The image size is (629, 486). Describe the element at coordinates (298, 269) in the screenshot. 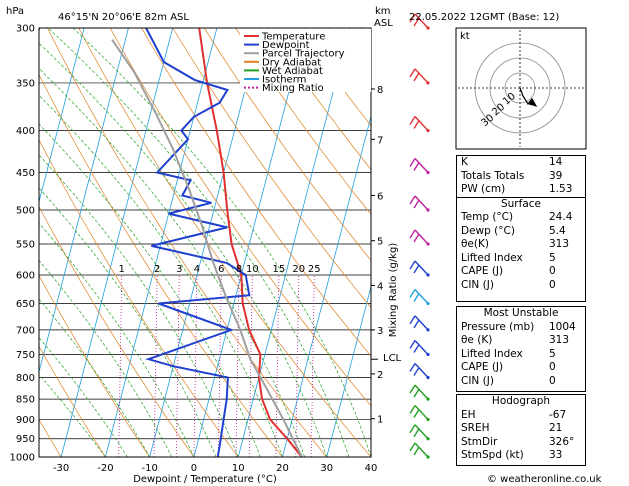

I see `mixing-ratio-label: 20` at that location.